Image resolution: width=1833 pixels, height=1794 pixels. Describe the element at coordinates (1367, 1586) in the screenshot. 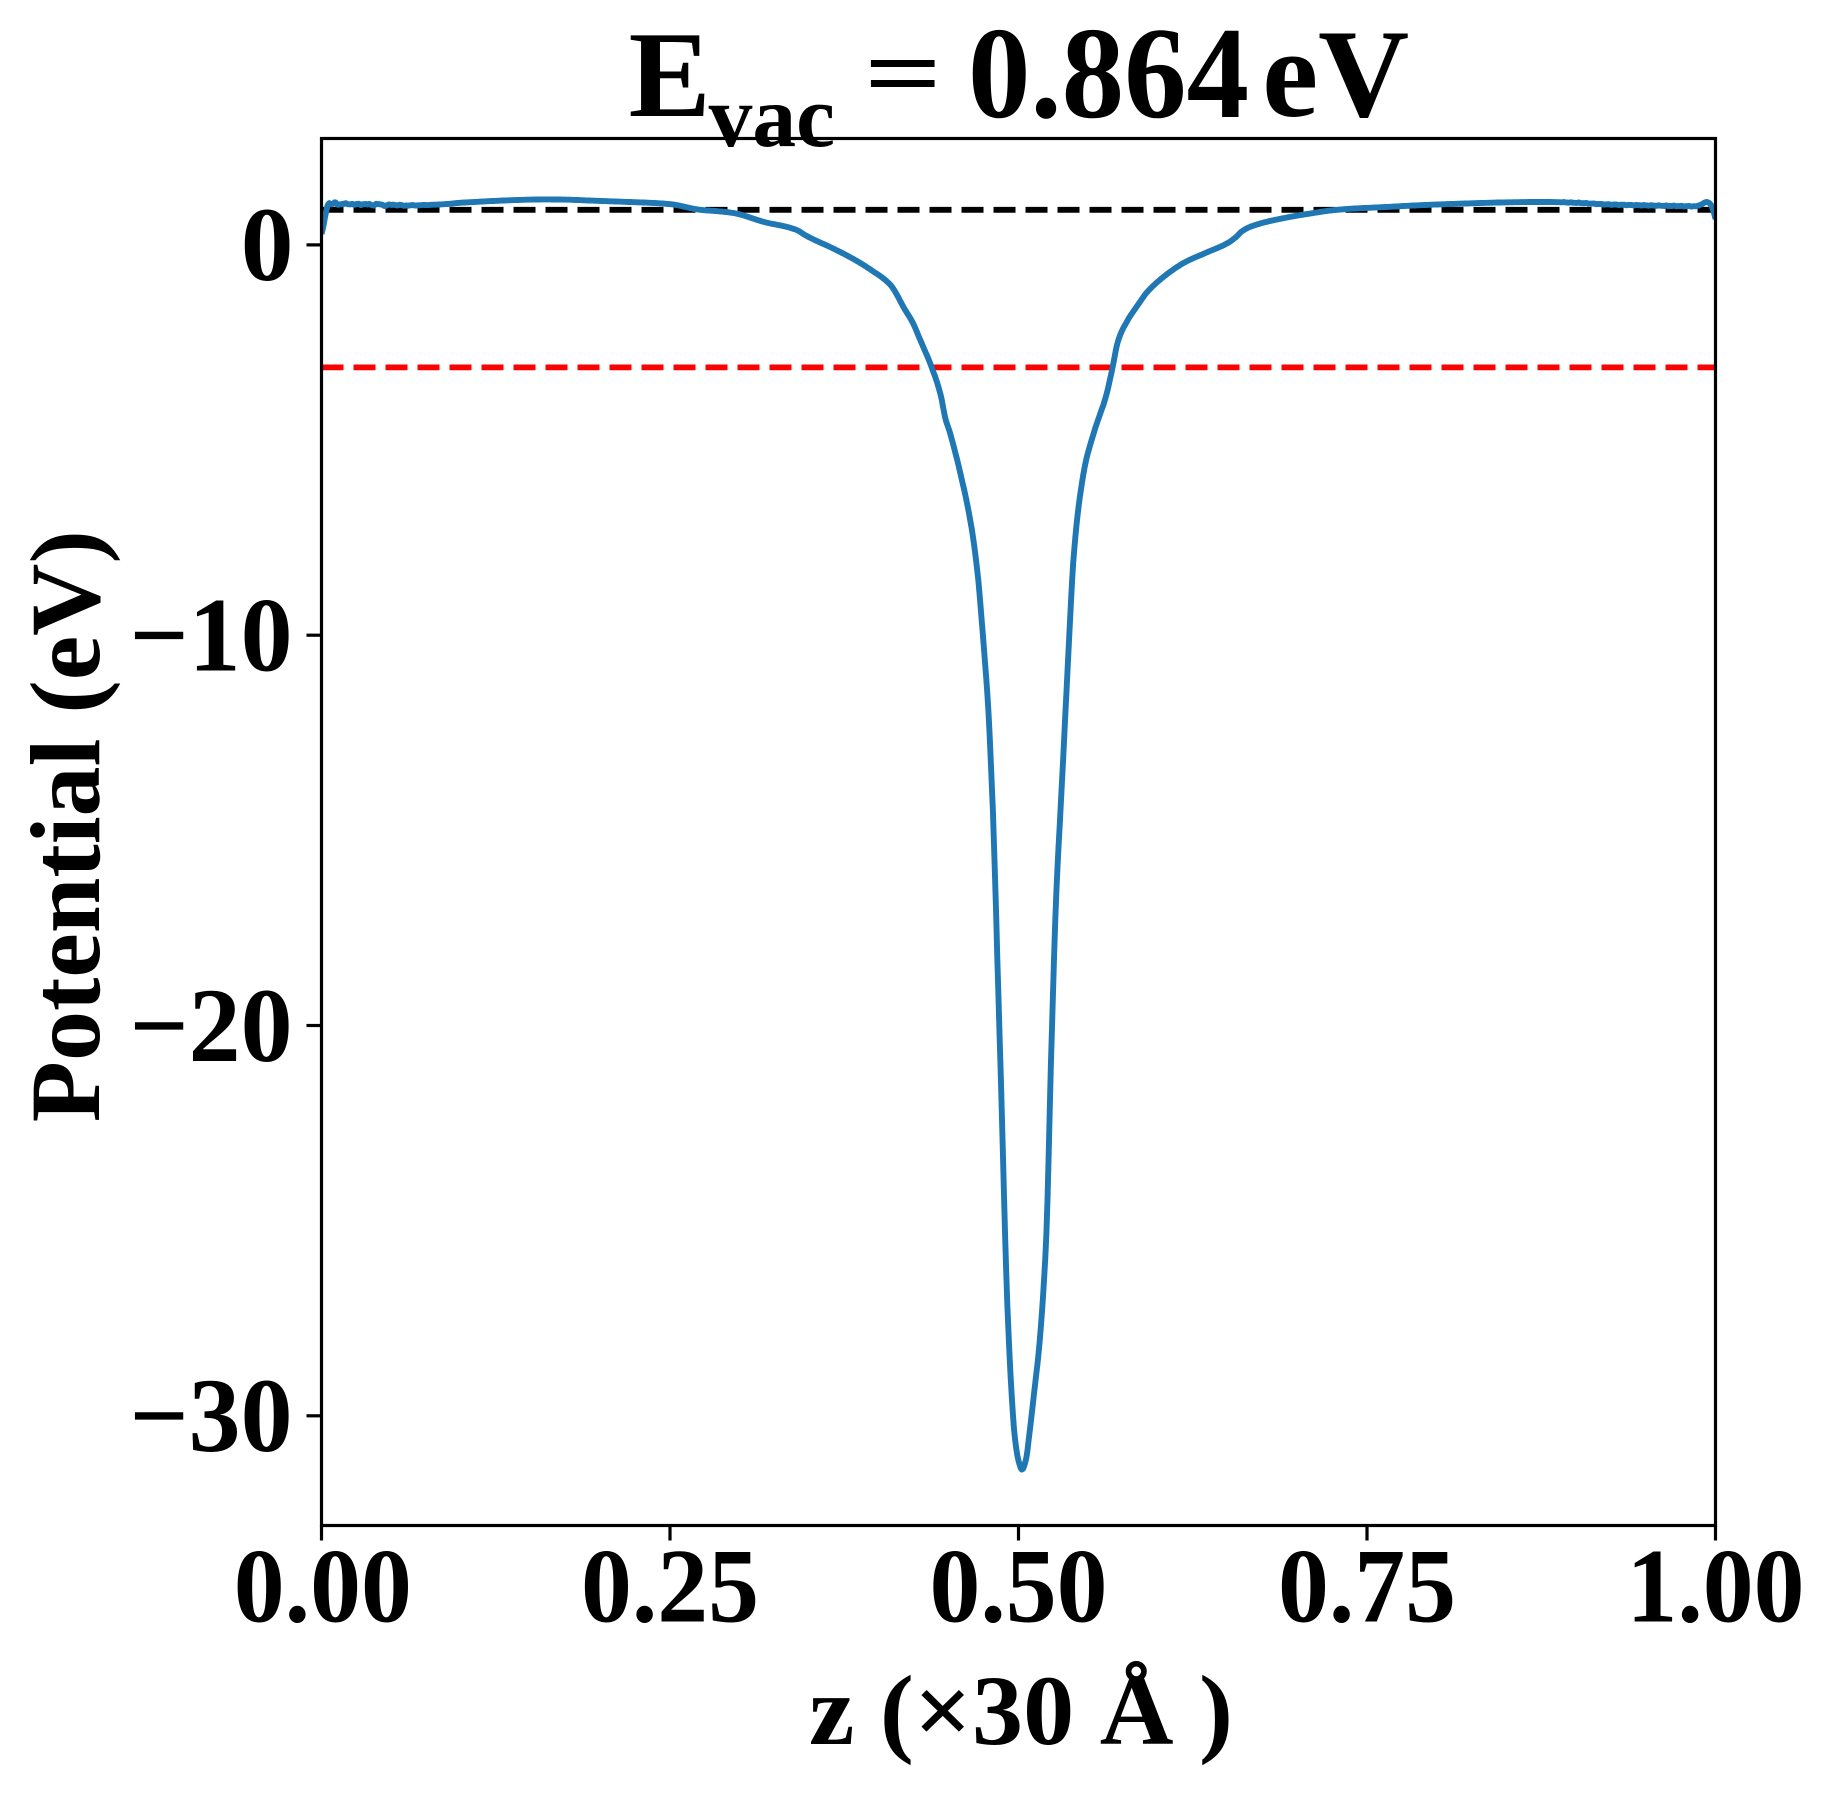

I see `svg-text: 0.75` at that location.